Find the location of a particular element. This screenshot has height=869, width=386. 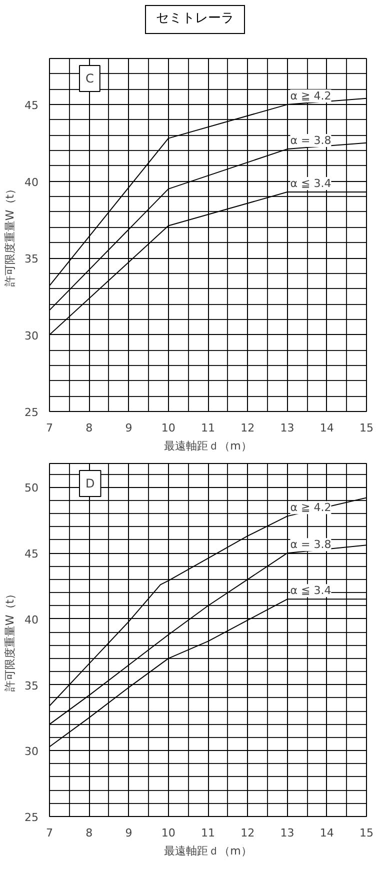

annotation: D is located at coordinates (90, 483).